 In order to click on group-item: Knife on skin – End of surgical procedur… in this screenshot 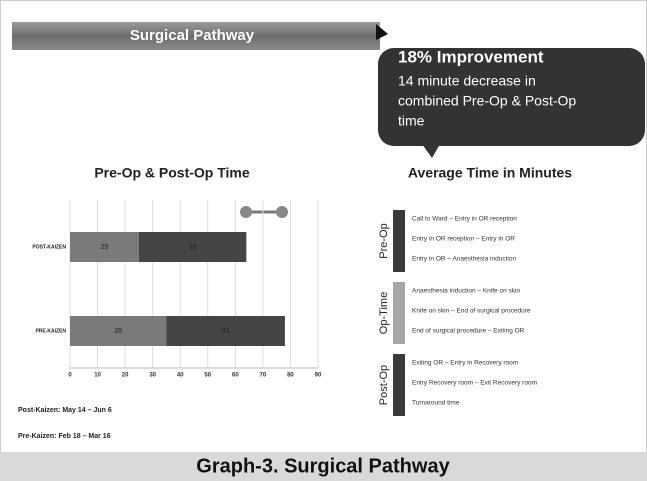, I will do `click(471, 311)`.